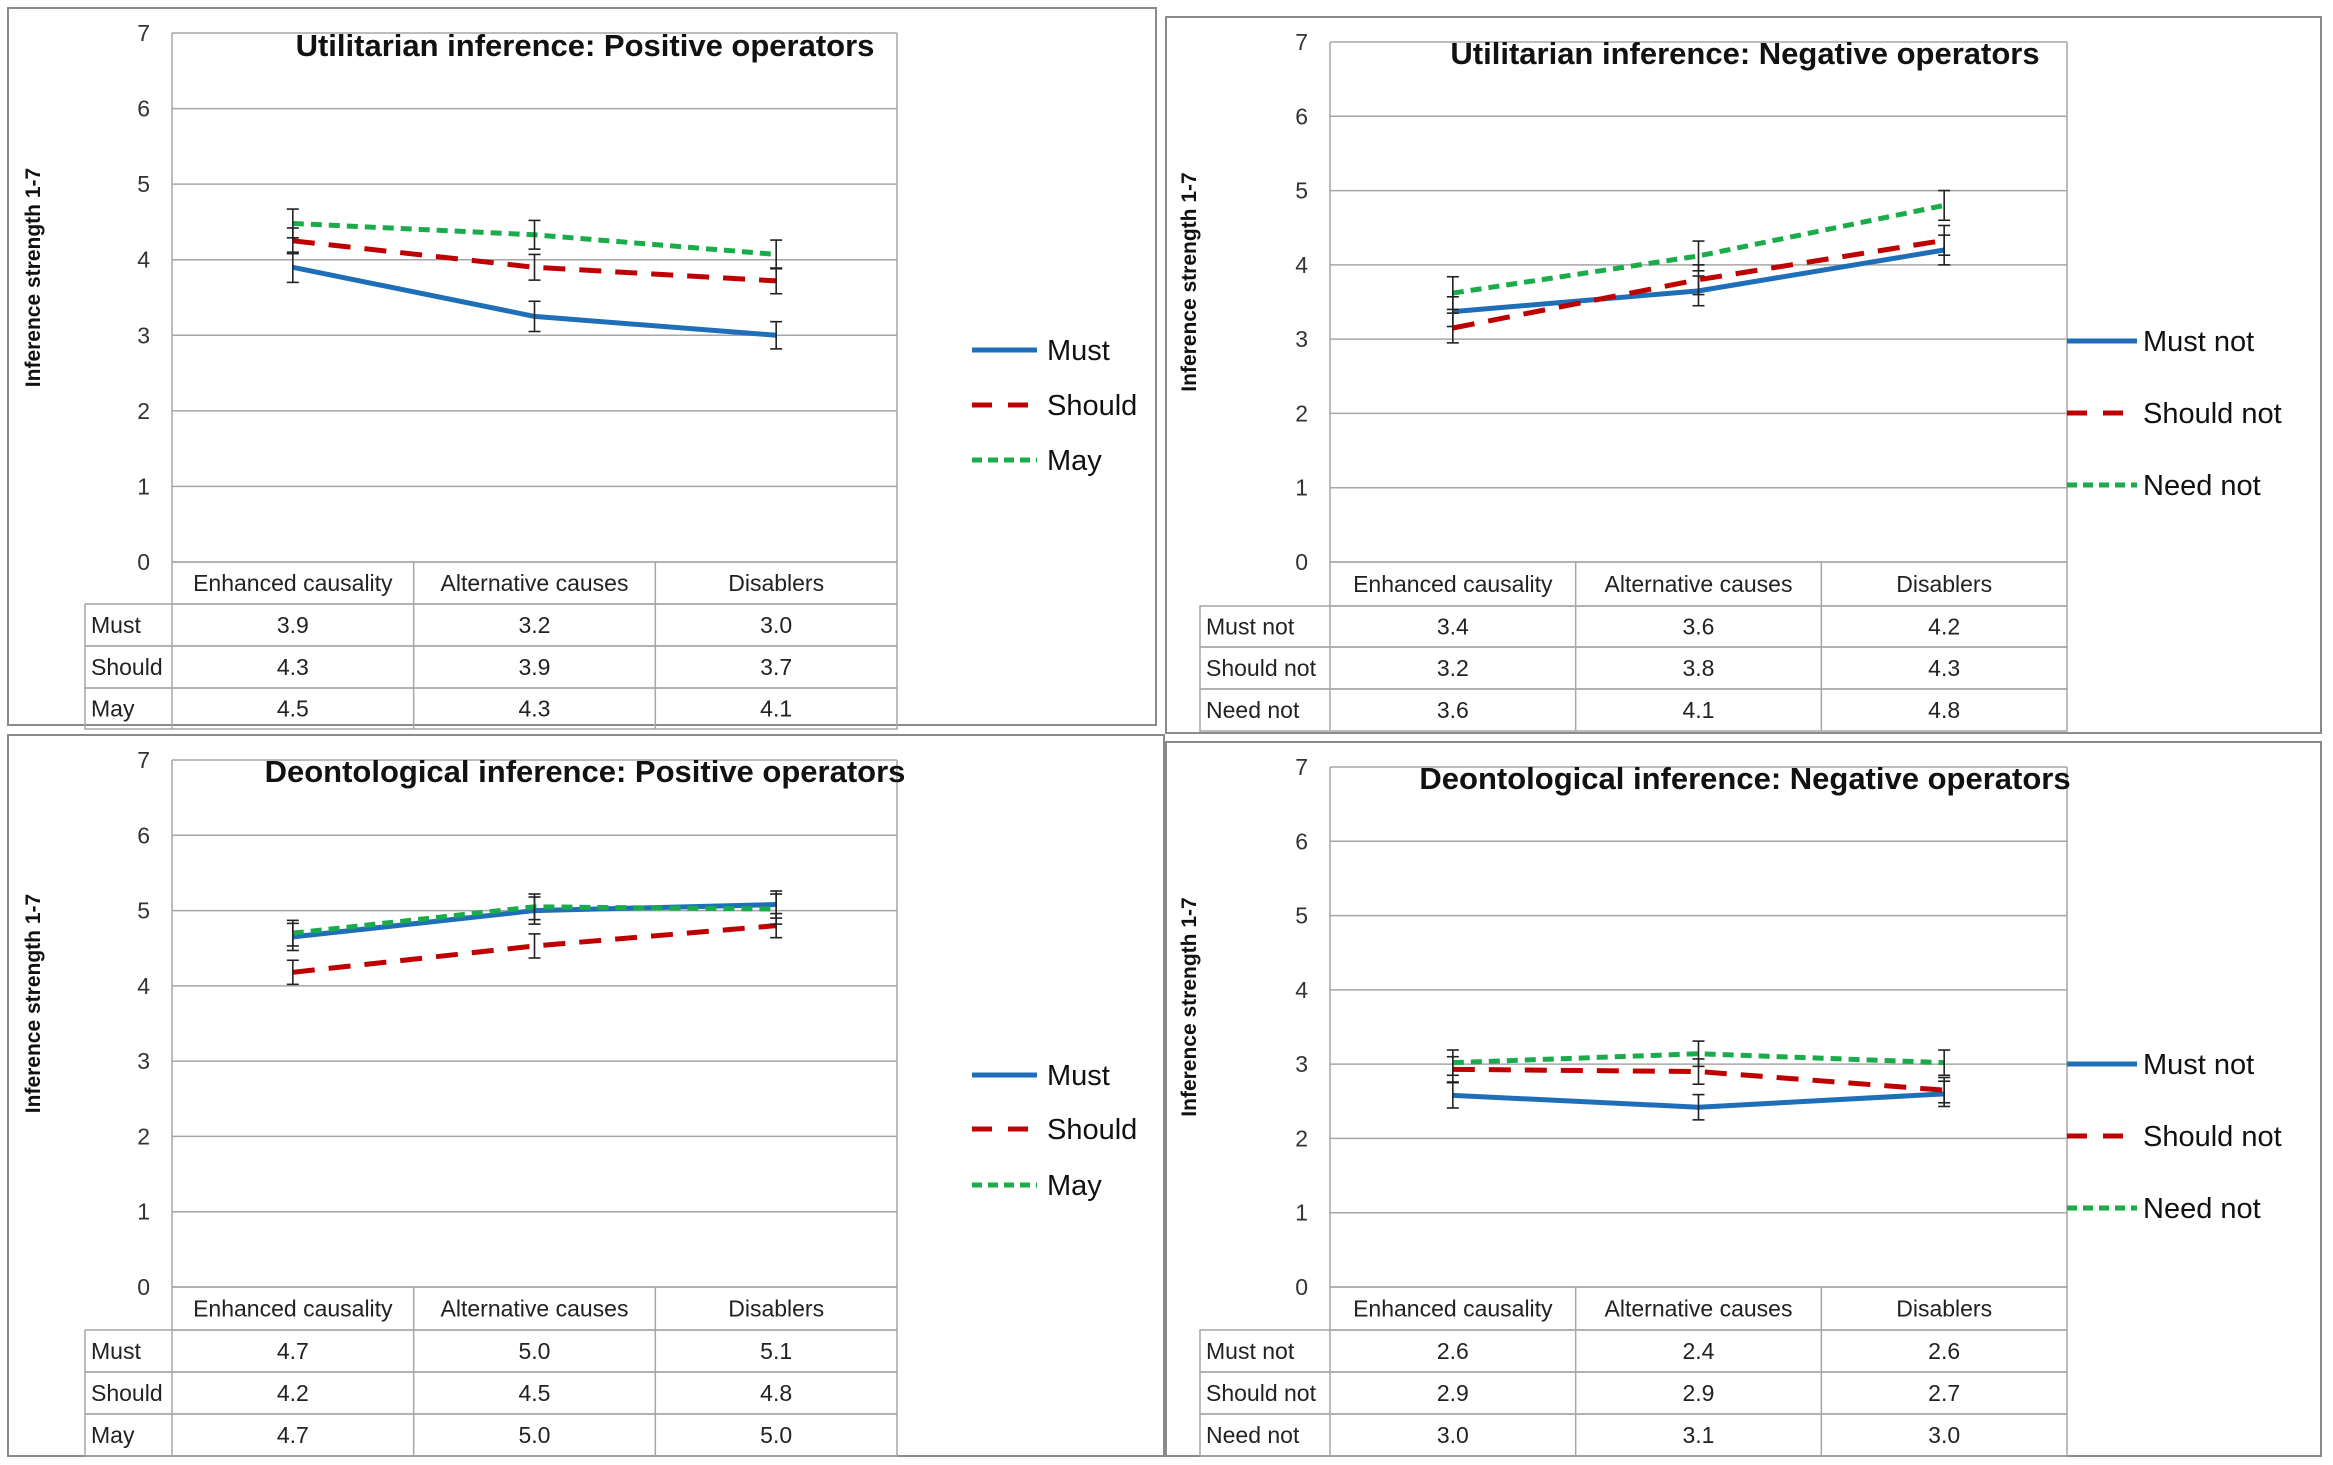 The height and width of the screenshot is (1465, 2333). I want to click on table-cell: 4.2, so click(1944, 627).